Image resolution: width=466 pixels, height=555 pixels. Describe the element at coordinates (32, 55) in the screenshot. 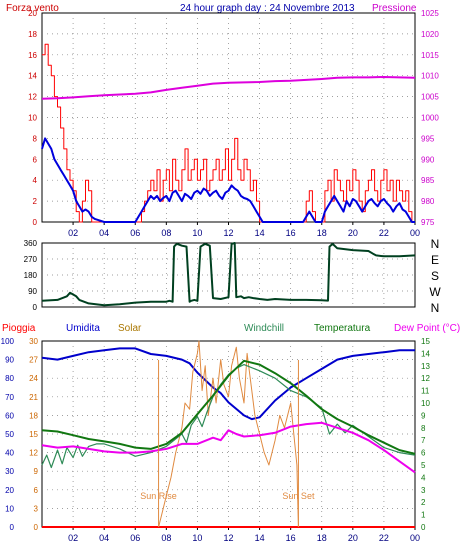

I see `wind-y-tick-label: 16` at that location.